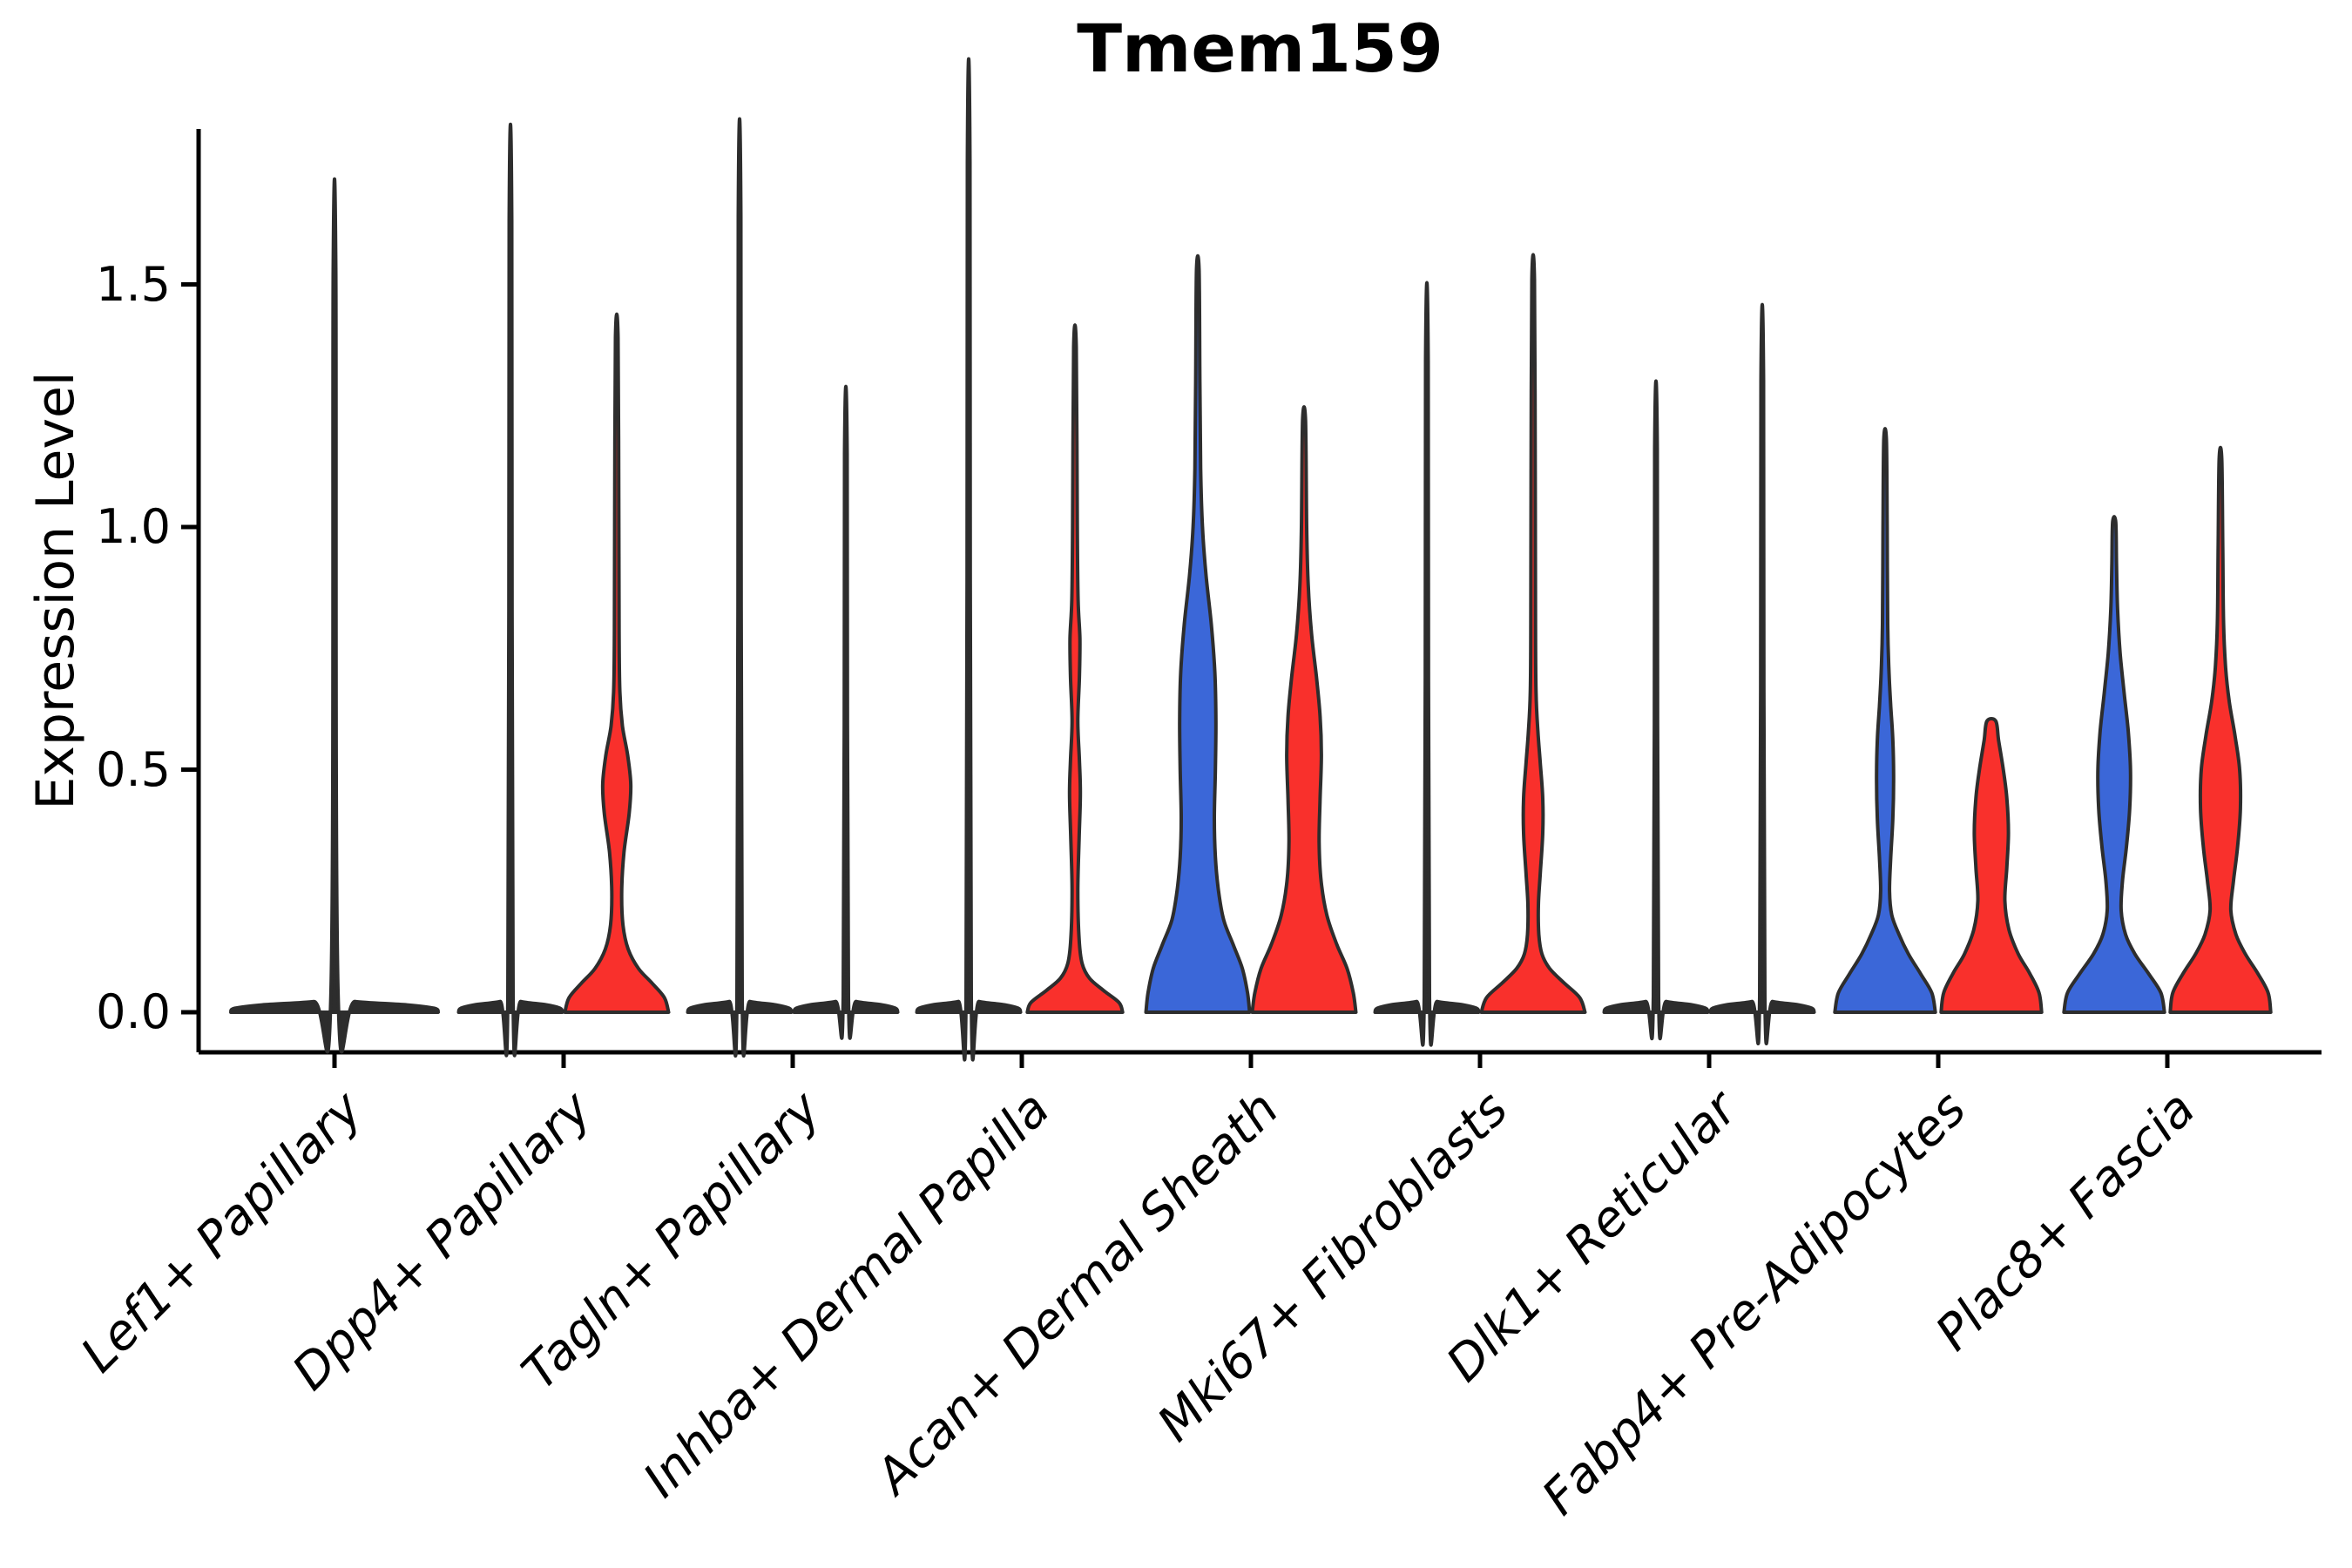 This screenshot has height=1568, width=2352. Describe the element at coordinates (334, 615) in the screenshot. I see `violin-center-lef1-papillary` at that location.